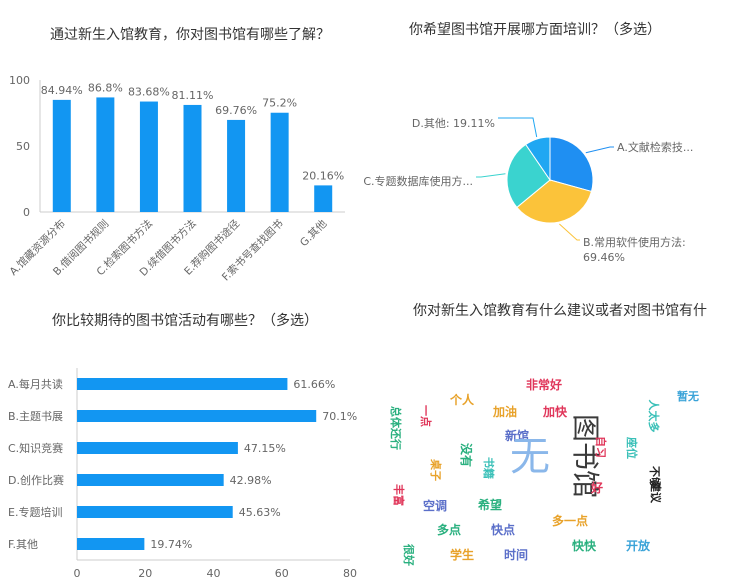  What do you see at coordinates (560, 311) in the screenshot?
I see `wordcloud-title: 你对新生入馆教育有什么建议或者对图书馆有什` at bounding box center [560, 311].